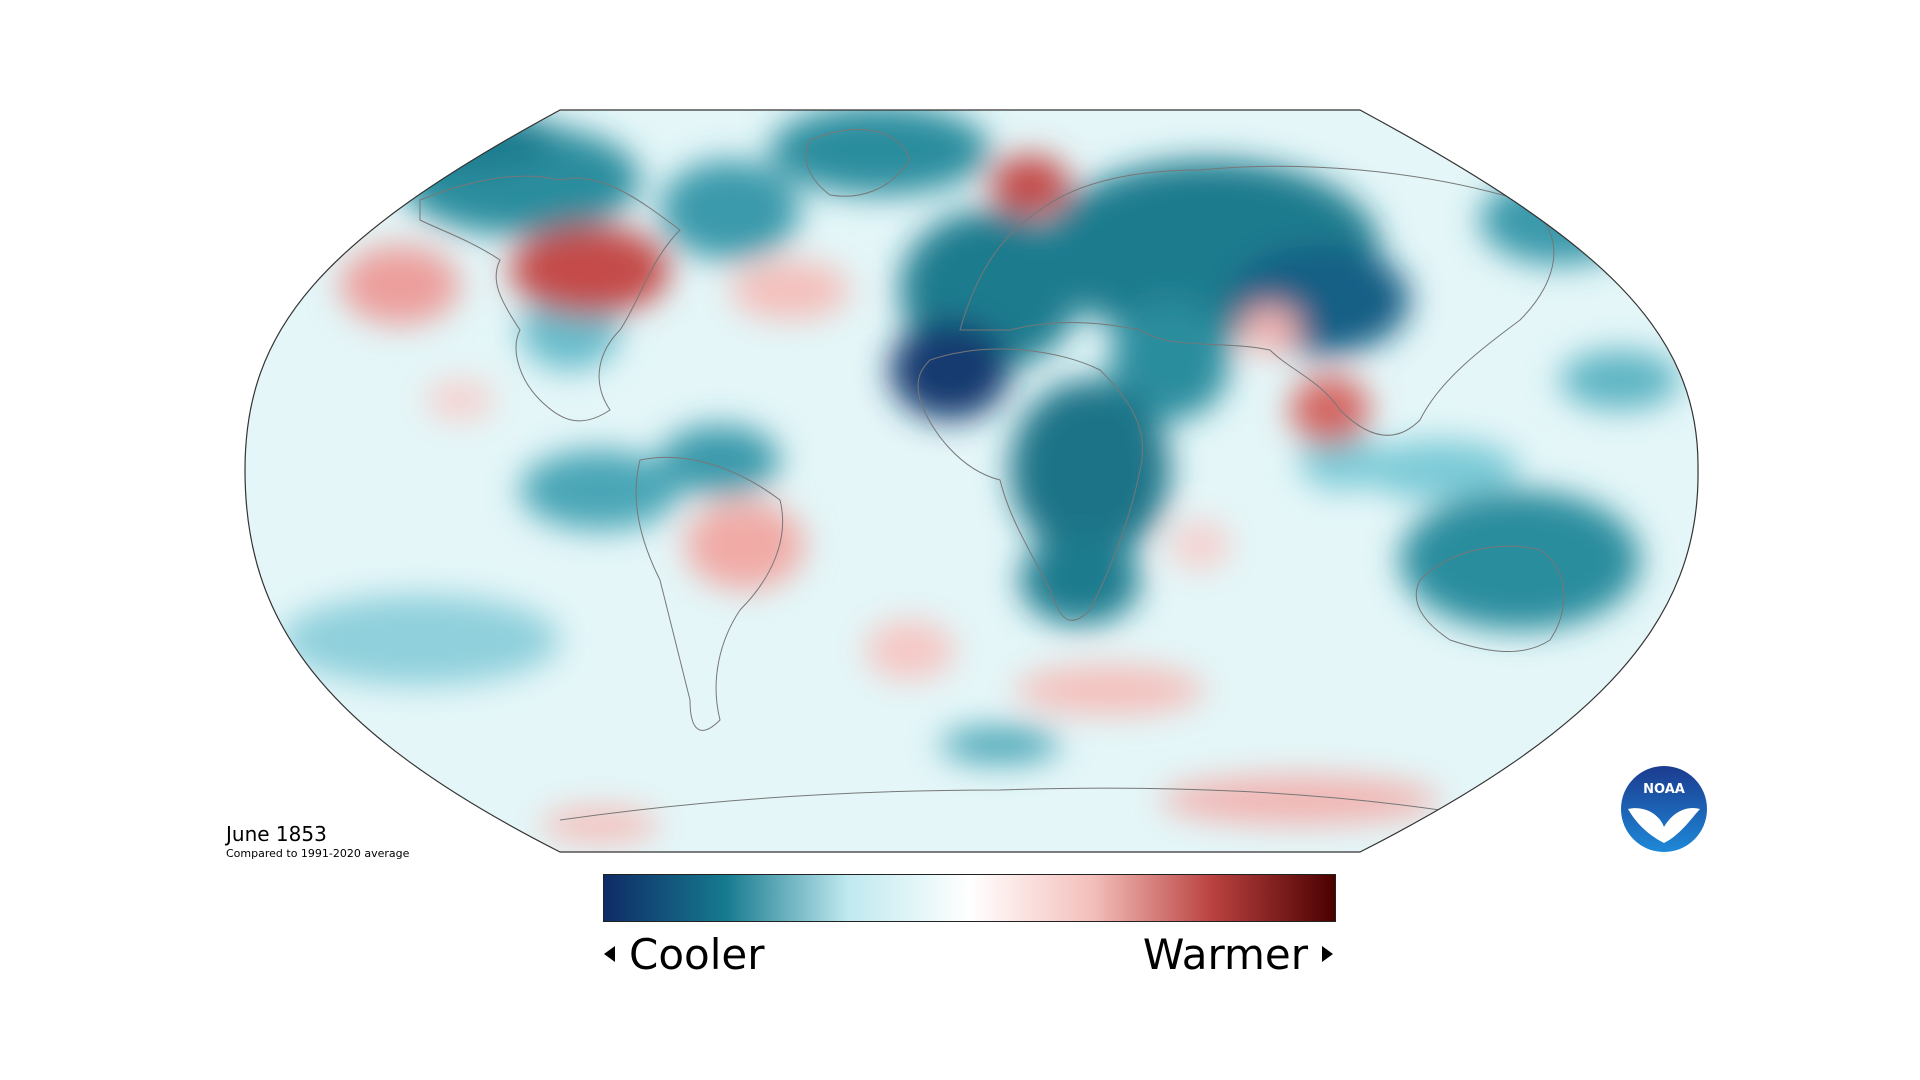  I want to click on noaa-logo: NOAA, so click(1664, 809).